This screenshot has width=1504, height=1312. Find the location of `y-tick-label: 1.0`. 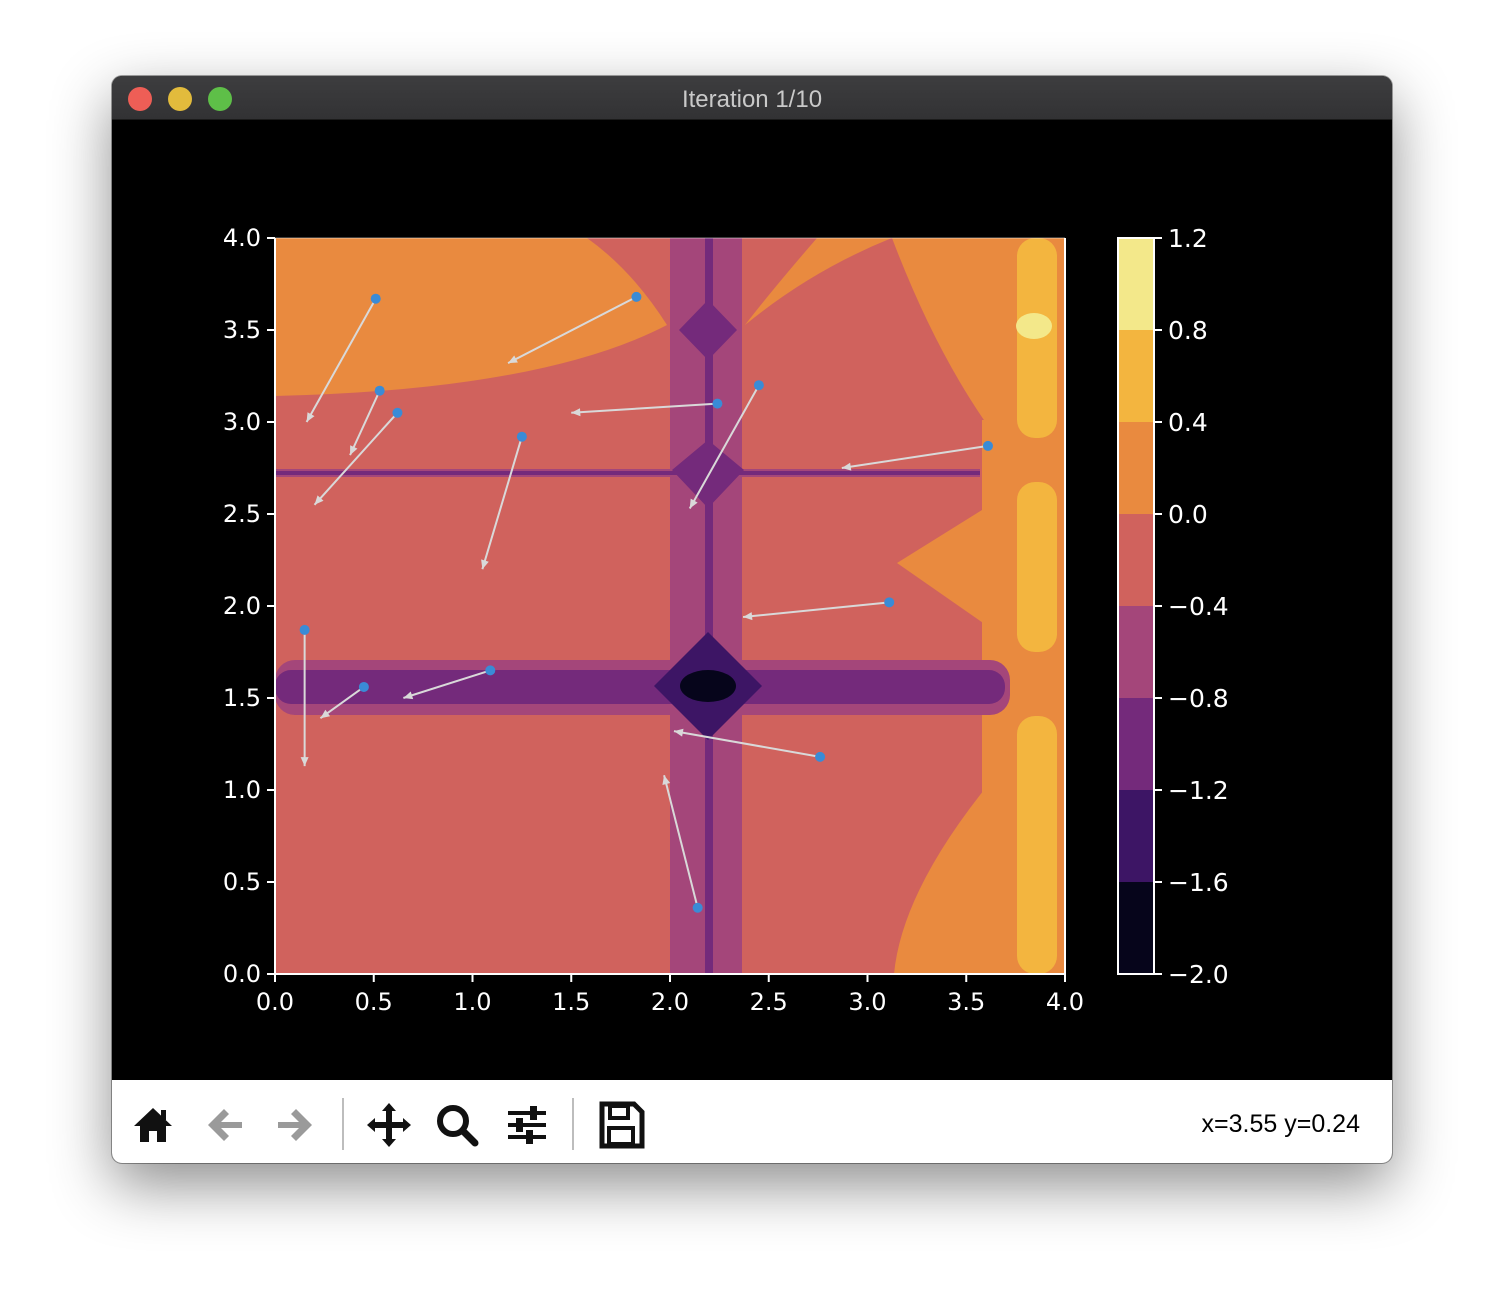

y-tick-label: 1.0 is located at coordinates (242, 790).